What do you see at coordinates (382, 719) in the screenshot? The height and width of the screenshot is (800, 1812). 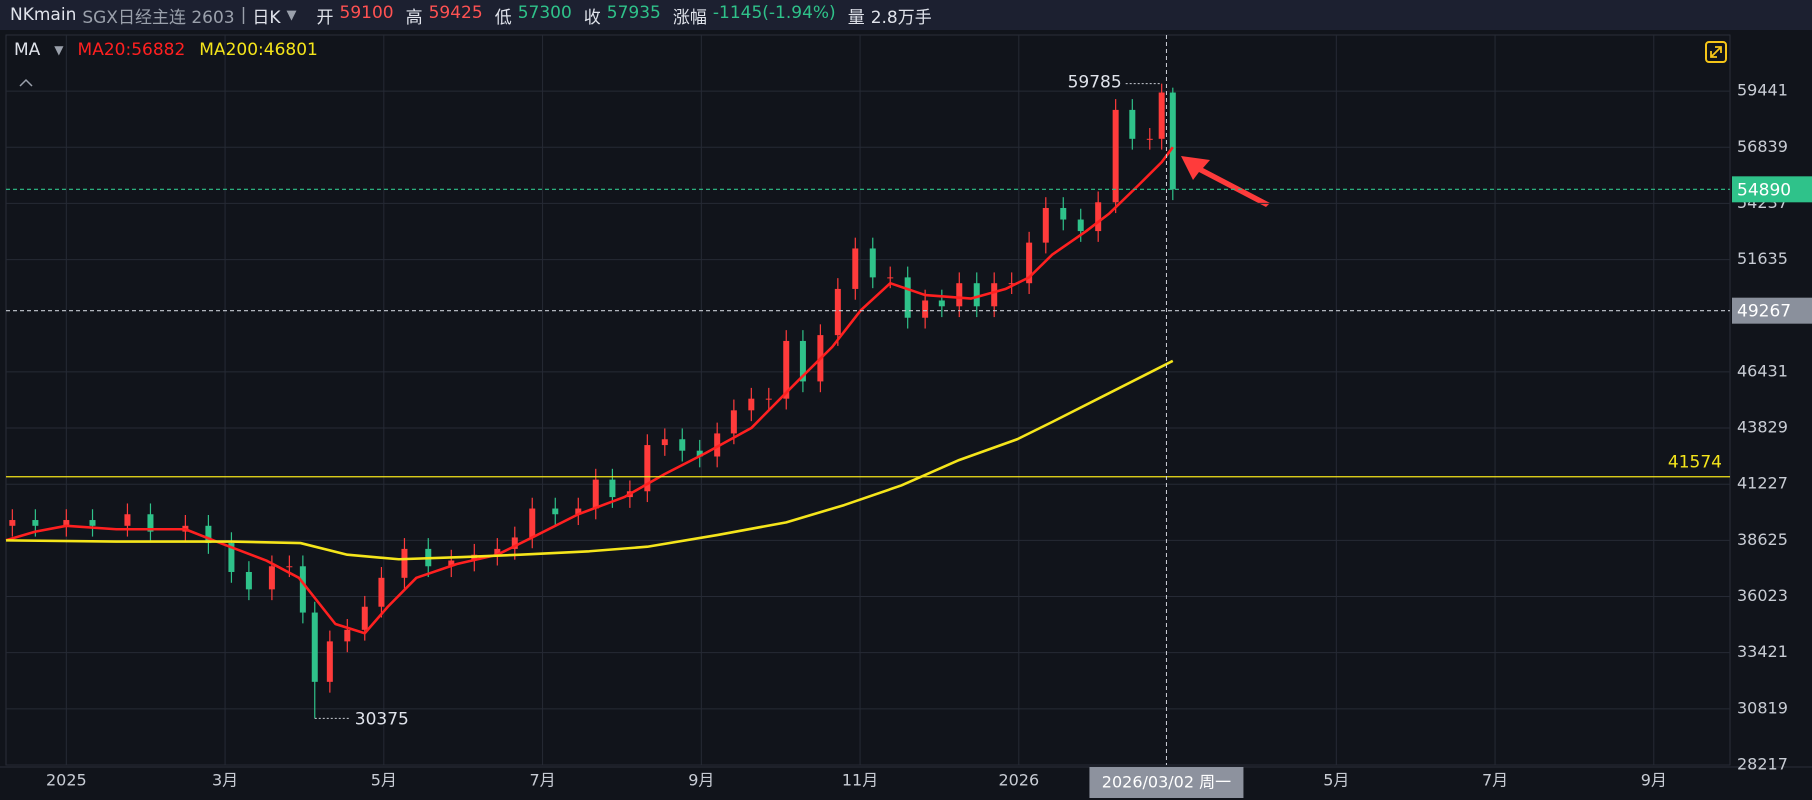 I see `min-label: 30375` at bounding box center [382, 719].